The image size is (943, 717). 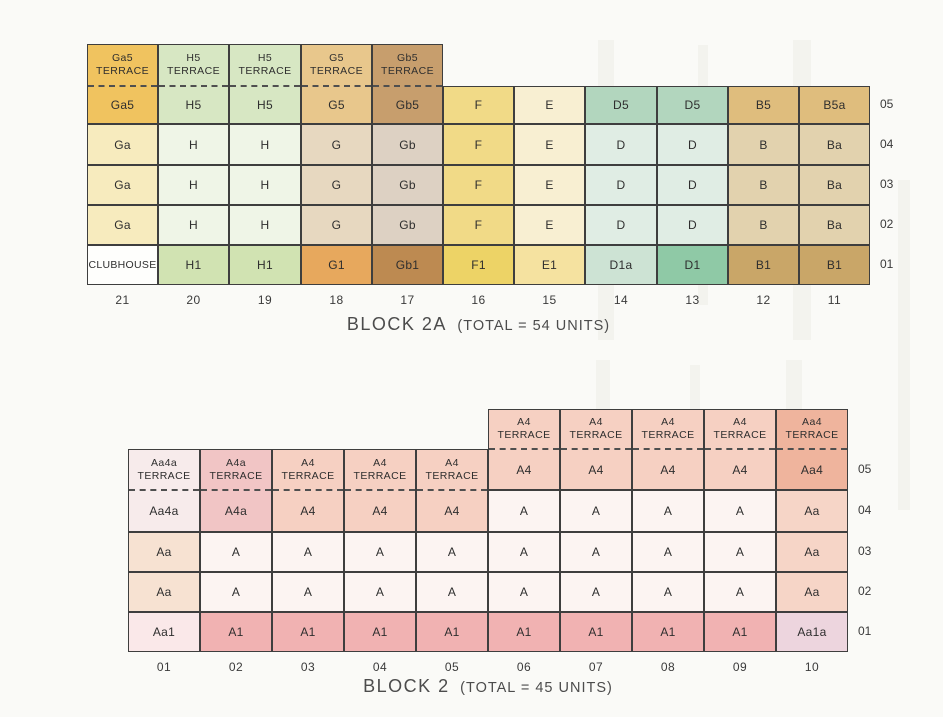 I want to click on unit-cell-label: H1, so click(x=193, y=265).